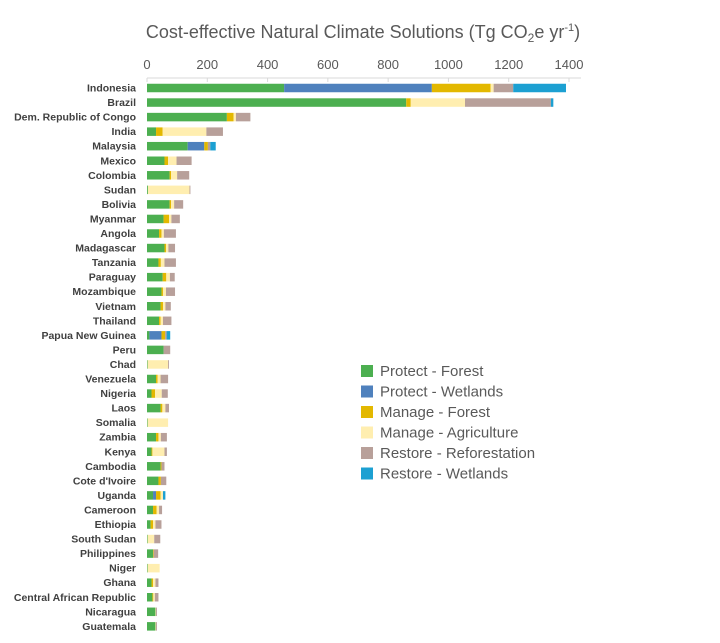 The image size is (720, 643). I want to click on legend-label: Protect - Wetlands, so click(441, 392).